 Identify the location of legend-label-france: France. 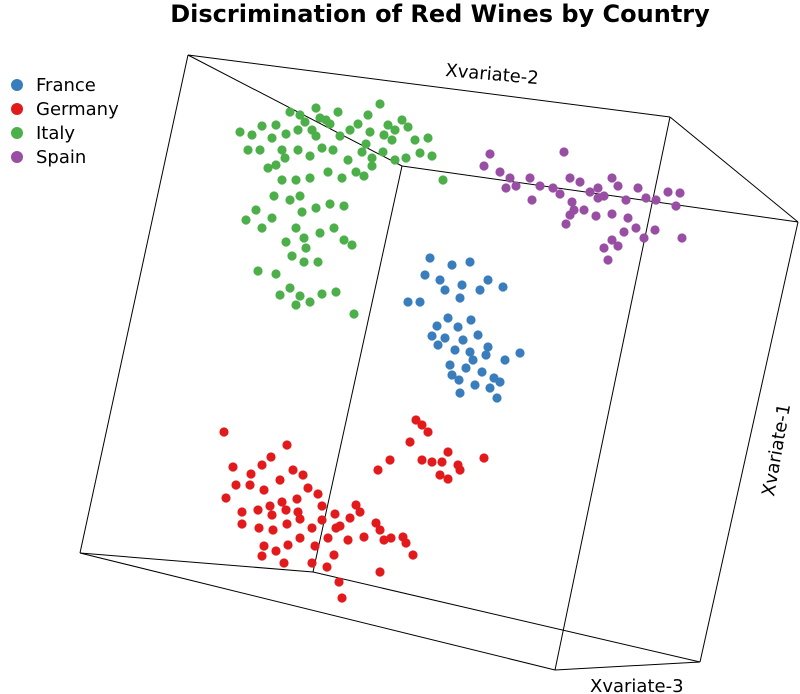
(66, 85).